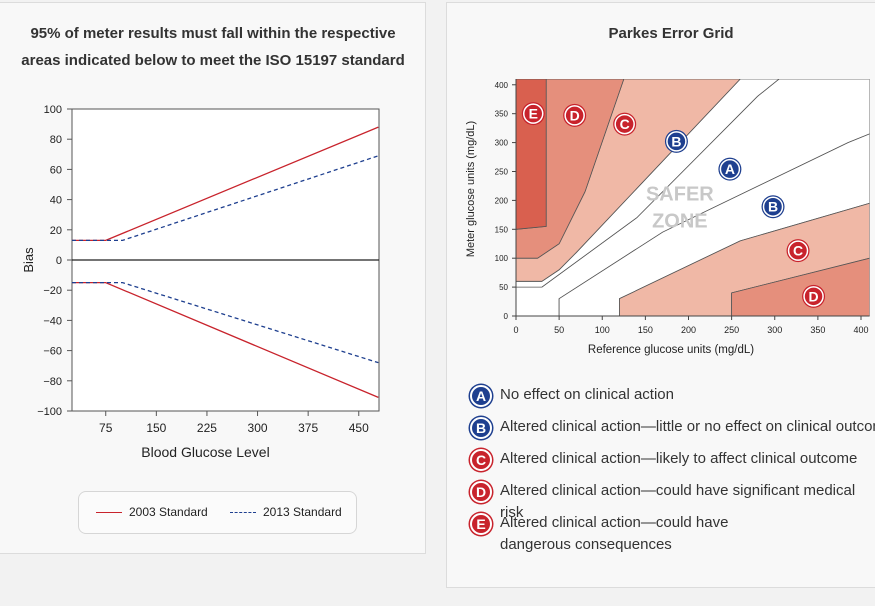 The width and height of the screenshot is (875, 606). What do you see at coordinates (308, 428) in the screenshot?
I see `x-tick-label: 375` at bounding box center [308, 428].